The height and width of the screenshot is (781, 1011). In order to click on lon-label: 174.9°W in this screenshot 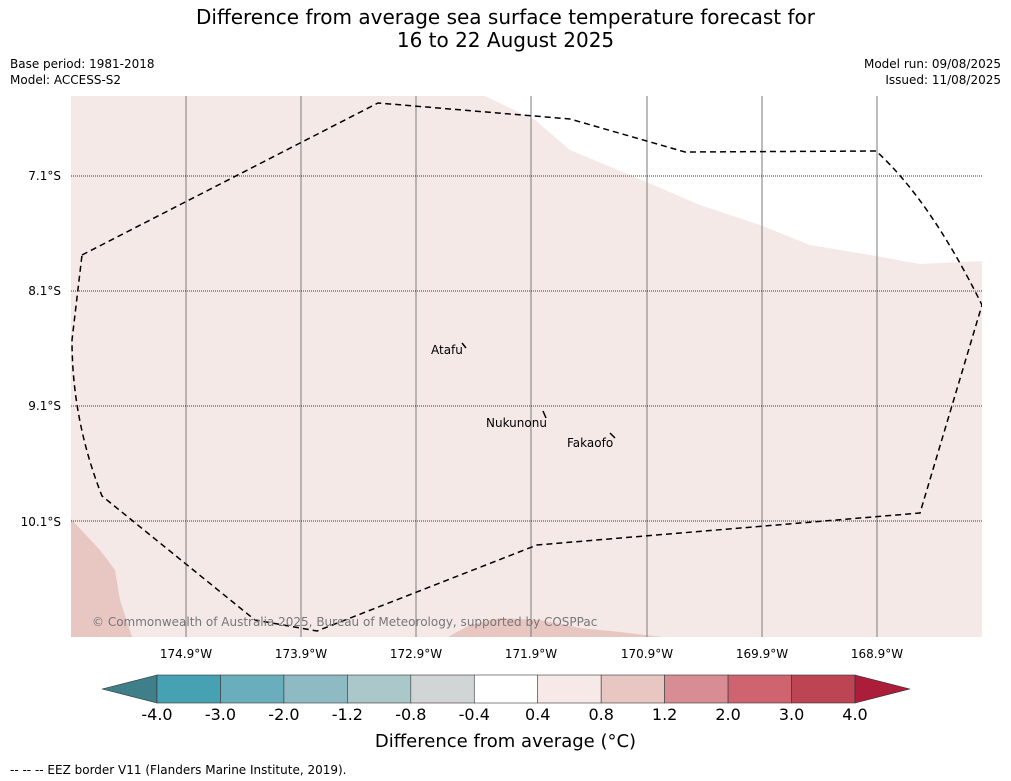, I will do `click(186, 654)`.